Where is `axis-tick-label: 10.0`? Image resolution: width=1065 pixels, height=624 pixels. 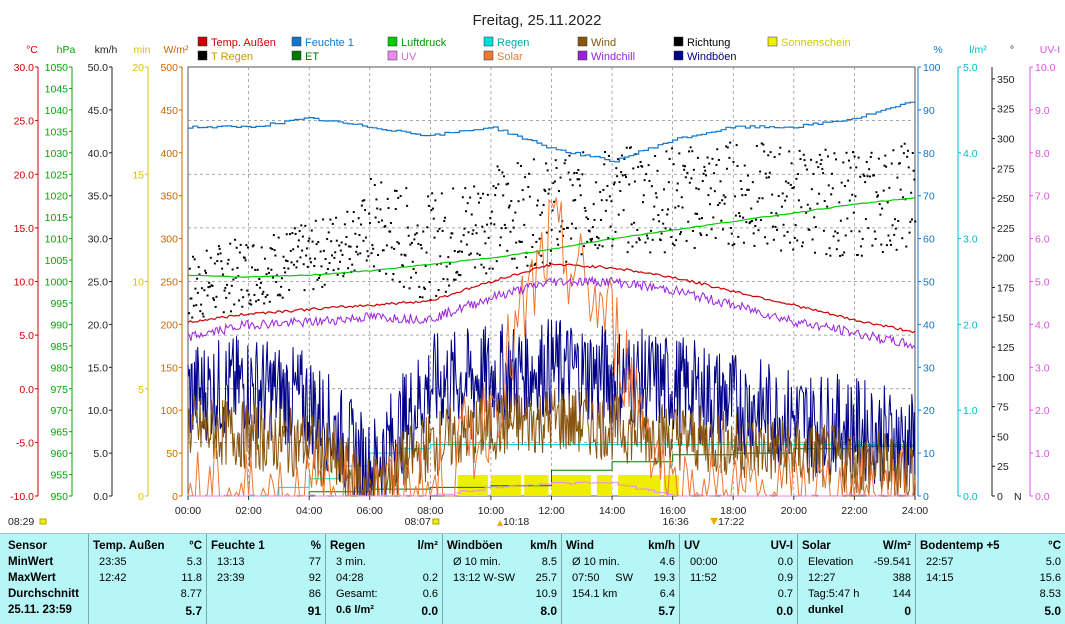
axis-tick-label: 10.0 is located at coordinates (98, 411).